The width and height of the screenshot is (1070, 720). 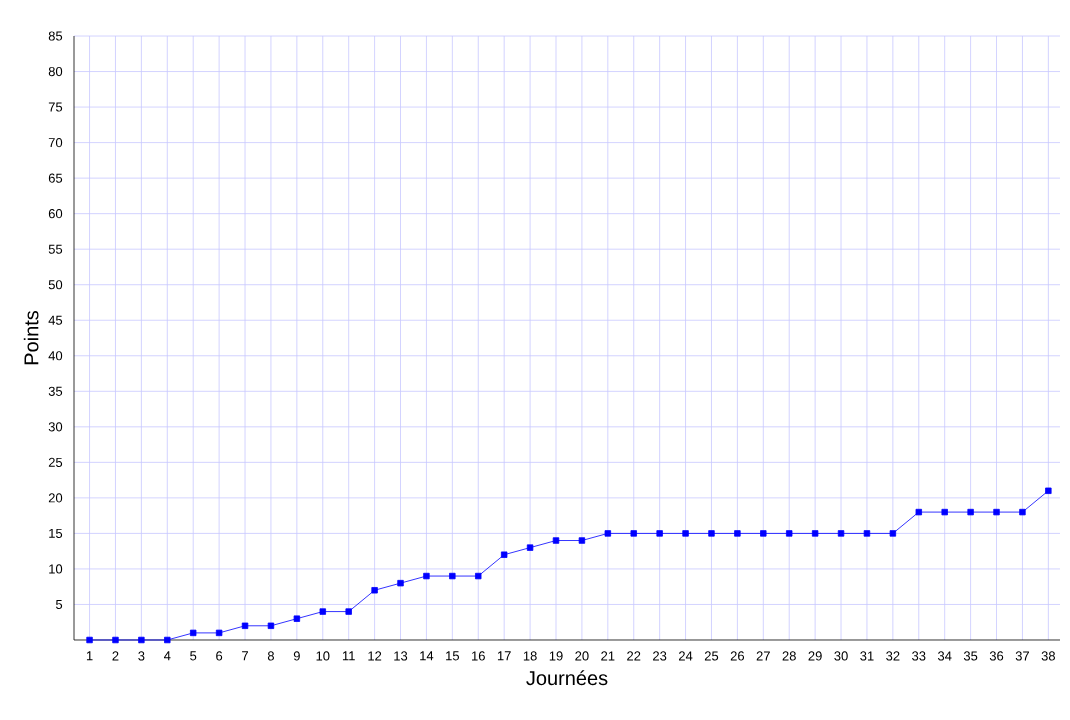 I want to click on x-axis-title: Journées, so click(x=567, y=678).